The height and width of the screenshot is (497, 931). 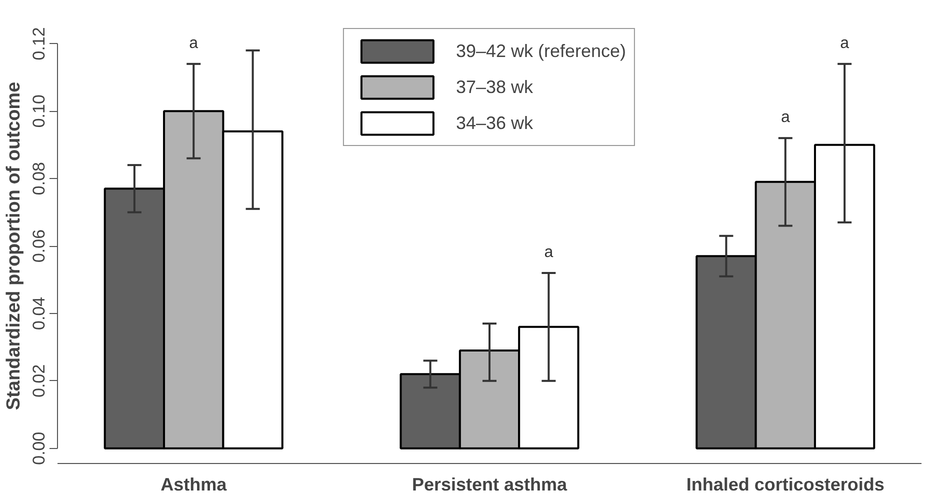 I want to click on y-tick-label: 0.12, so click(x=39, y=43).